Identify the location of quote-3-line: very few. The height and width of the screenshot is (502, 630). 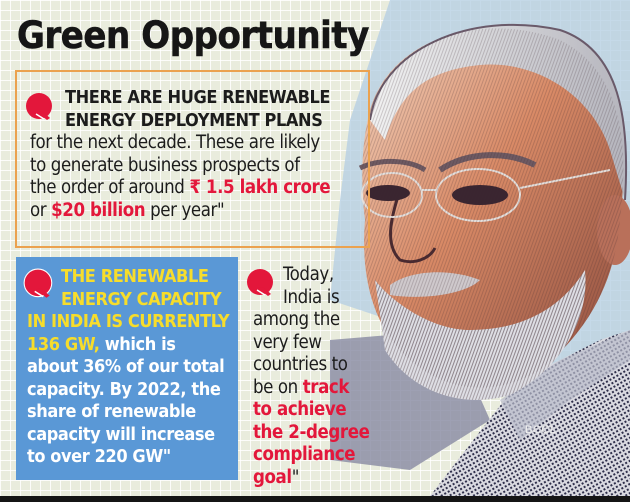
(287, 342).